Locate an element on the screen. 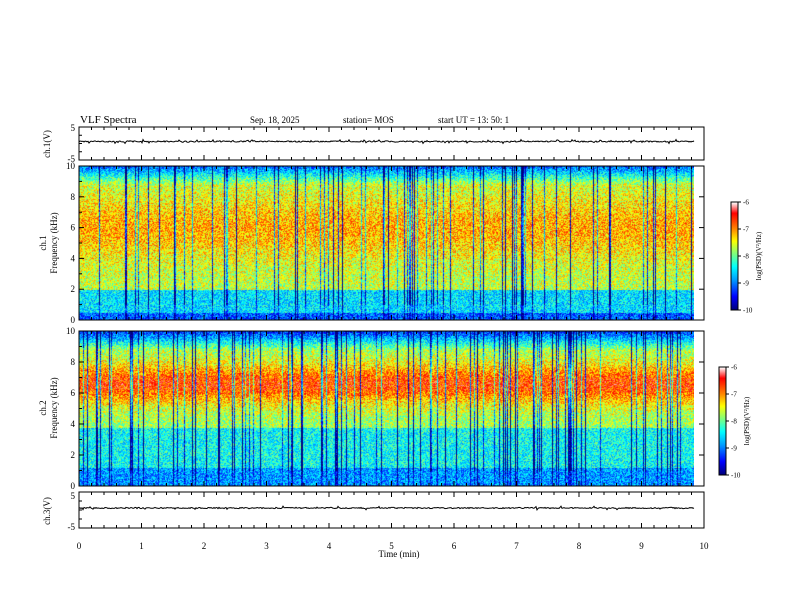 The height and width of the screenshot is (612, 792). time-axis-label: Time (min) is located at coordinates (399, 554).